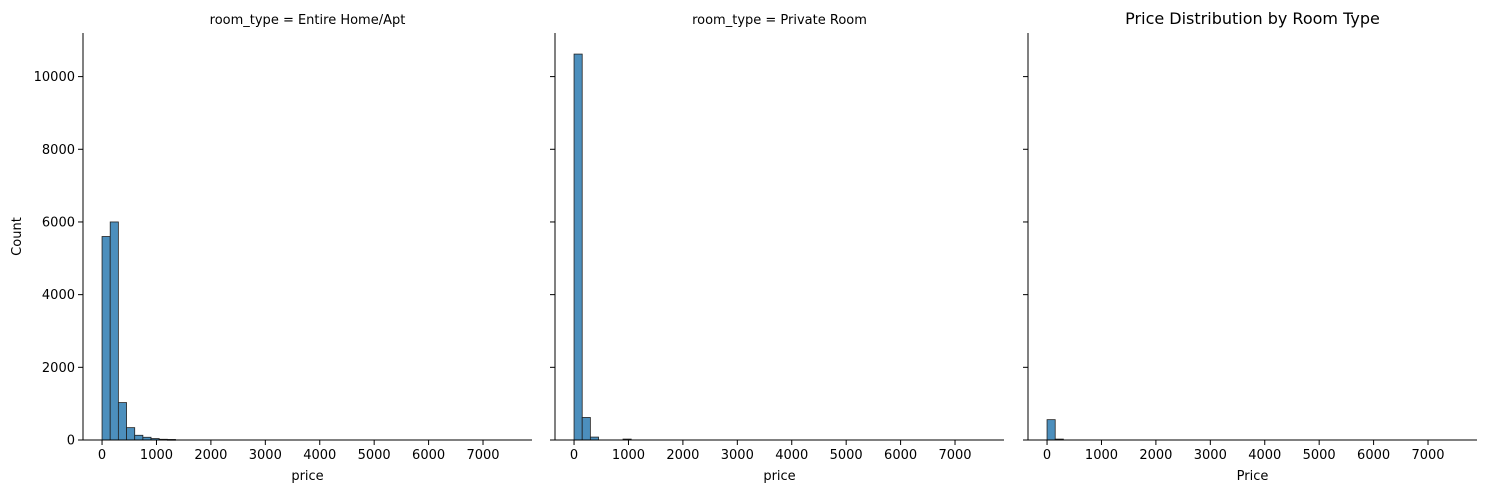 Image resolution: width=1489 pixels, height=497 pixels. I want to click on facet-title: room_type = Private Room, so click(779, 20).